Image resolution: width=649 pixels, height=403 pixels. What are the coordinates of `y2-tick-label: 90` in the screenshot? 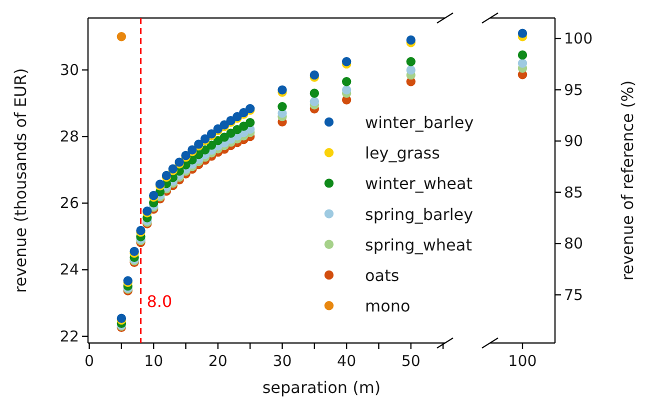 It's located at (574, 141).